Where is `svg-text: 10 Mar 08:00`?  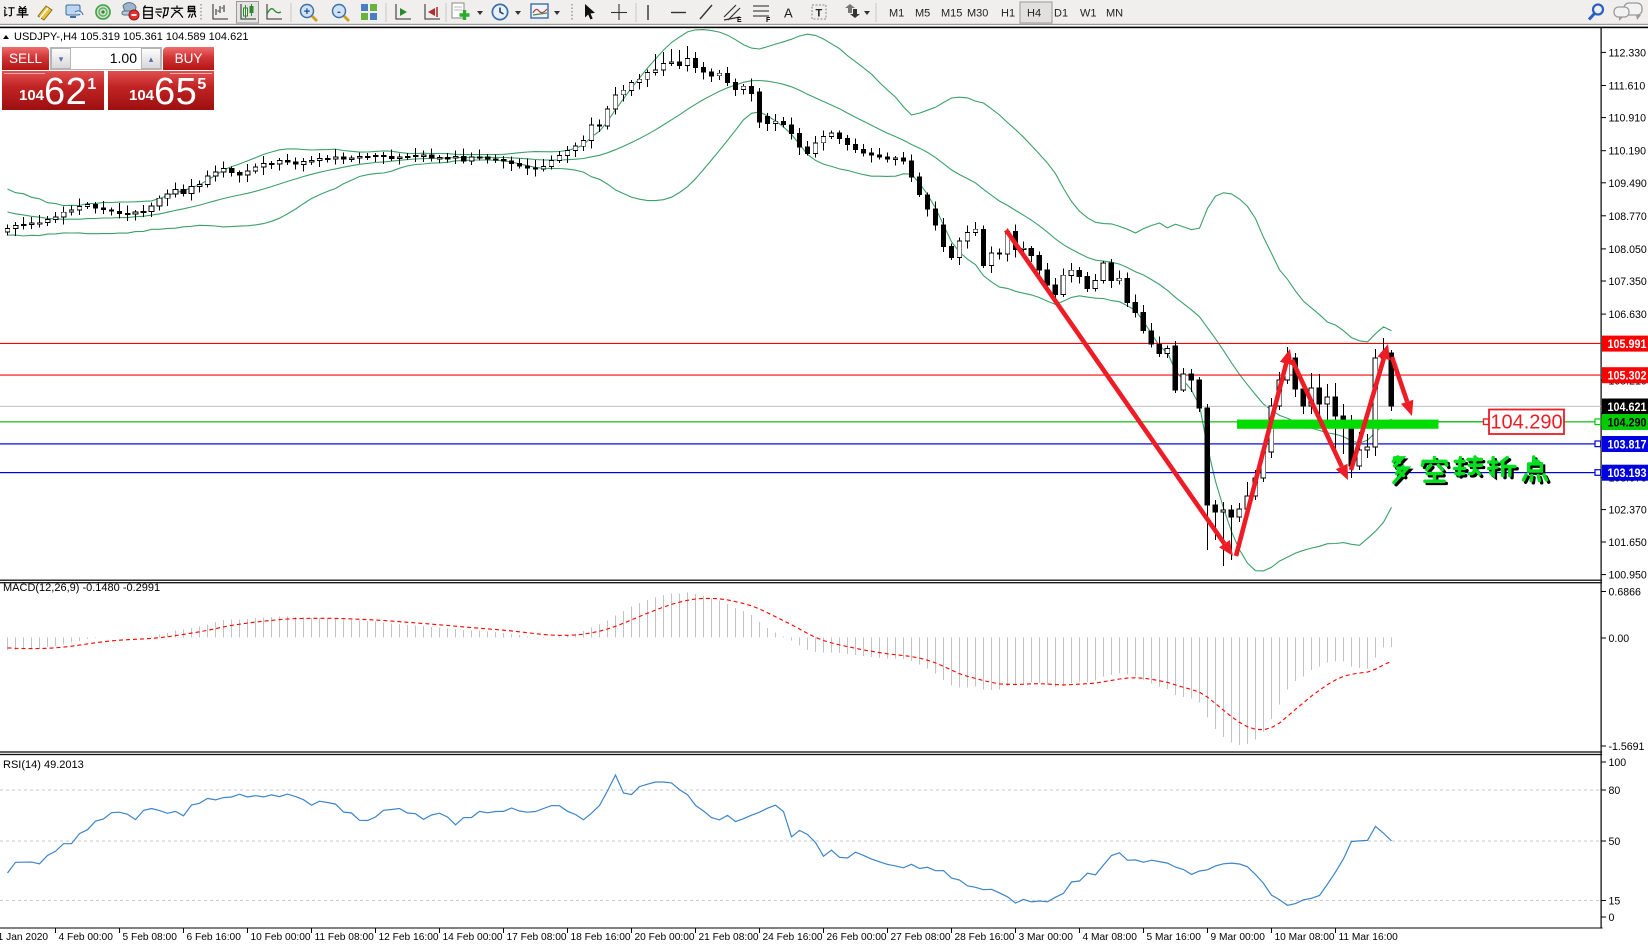 svg-text: 10 Mar 08:00 is located at coordinates (1305, 937).